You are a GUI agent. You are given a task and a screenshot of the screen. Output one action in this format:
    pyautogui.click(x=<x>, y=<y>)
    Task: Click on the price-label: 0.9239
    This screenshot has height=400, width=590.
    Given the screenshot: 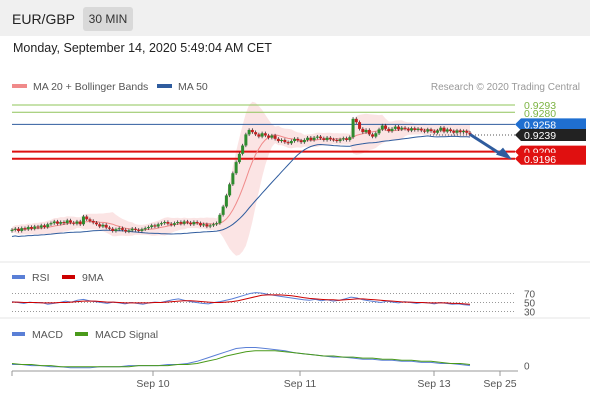 What is the action you would take?
    pyautogui.click(x=540, y=136)
    